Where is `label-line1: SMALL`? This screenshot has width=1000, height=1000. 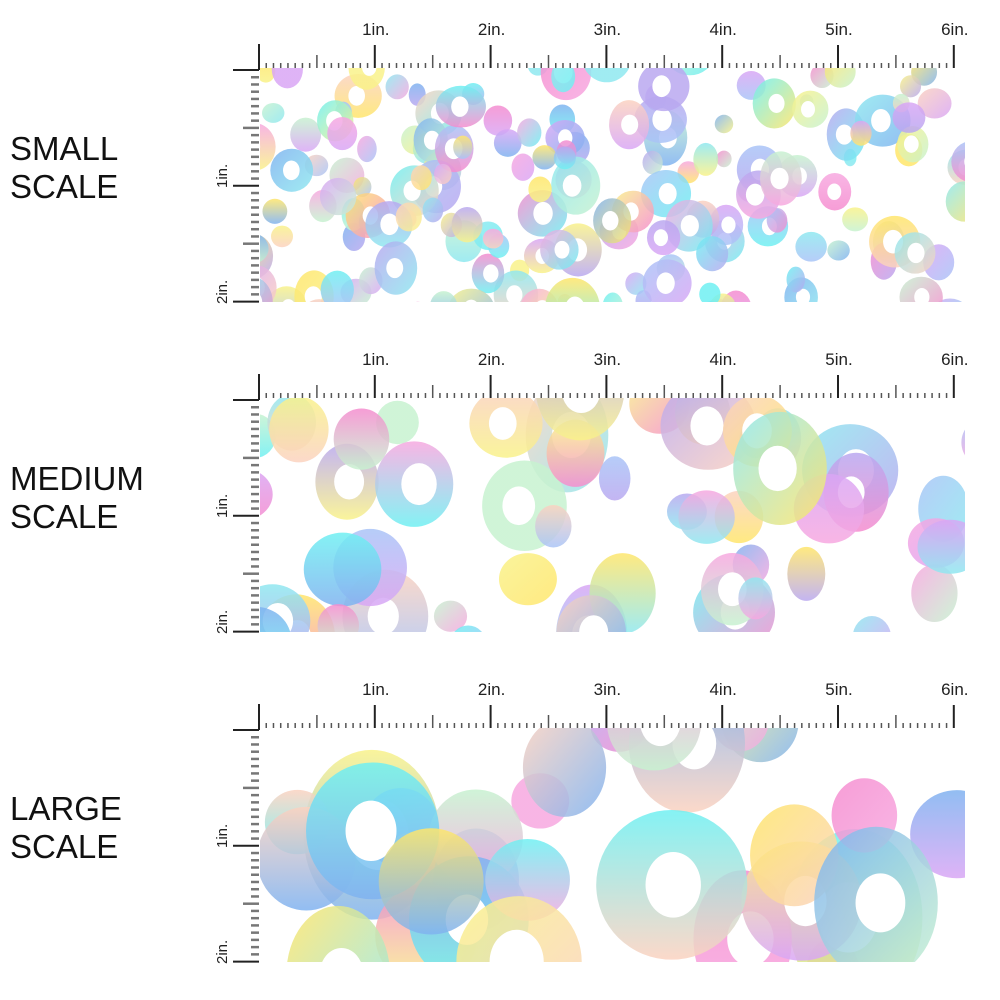
label-line1: SMALL is located at coordinates (64, 148).